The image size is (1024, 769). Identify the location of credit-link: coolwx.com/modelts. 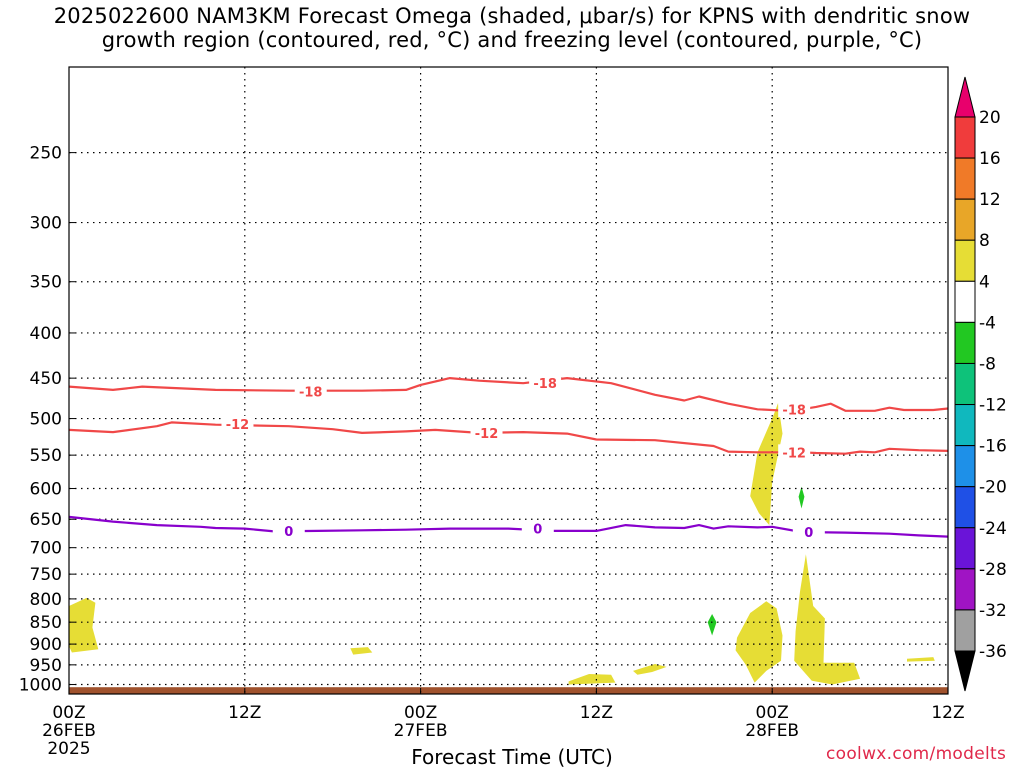
(916, 754).